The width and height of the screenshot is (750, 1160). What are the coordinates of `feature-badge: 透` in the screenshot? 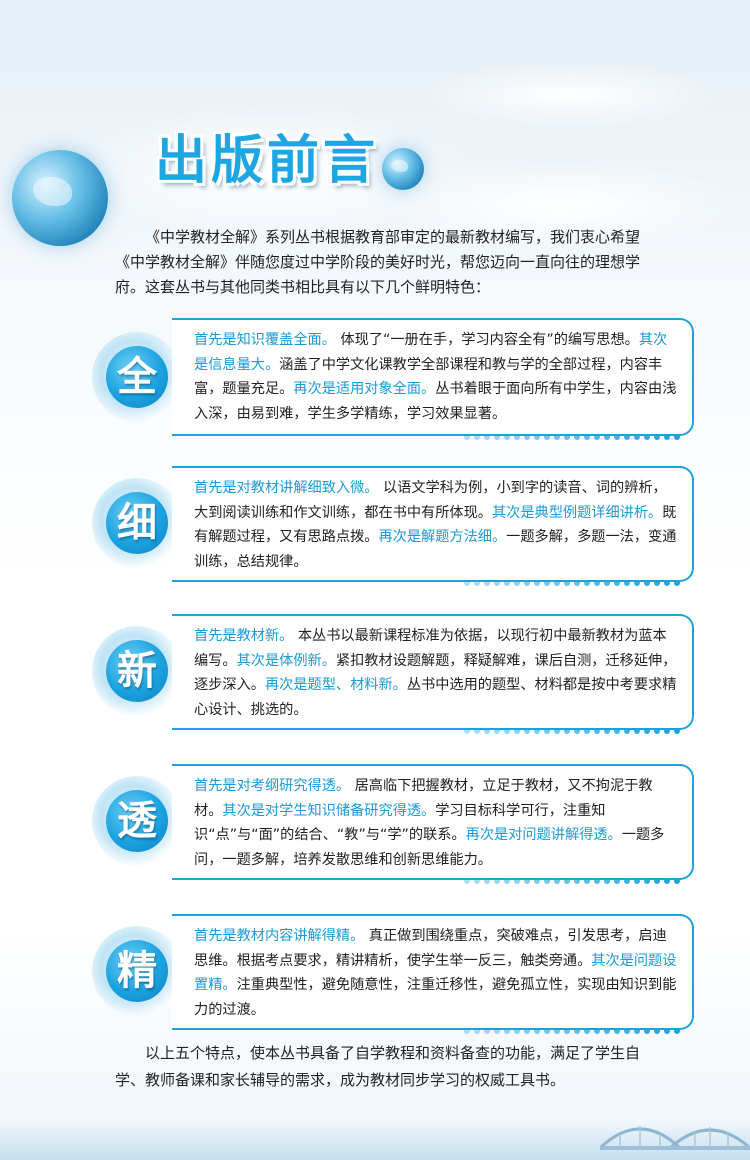 It's located at (137, 821).